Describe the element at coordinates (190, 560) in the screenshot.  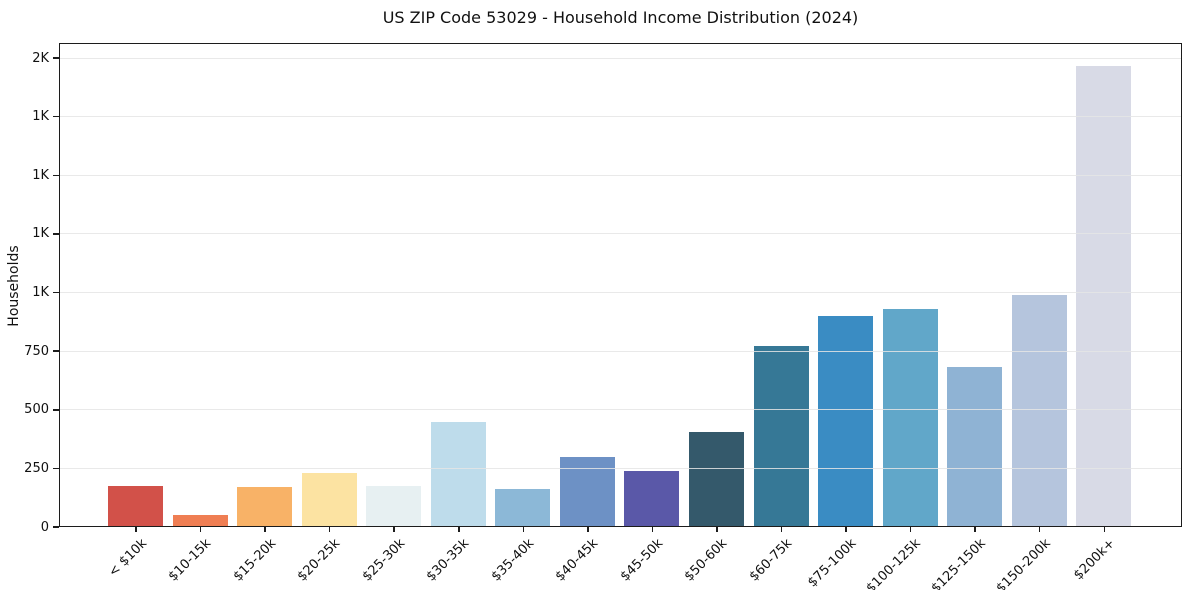
I see `x-tick-label: $10-15k` at that location.